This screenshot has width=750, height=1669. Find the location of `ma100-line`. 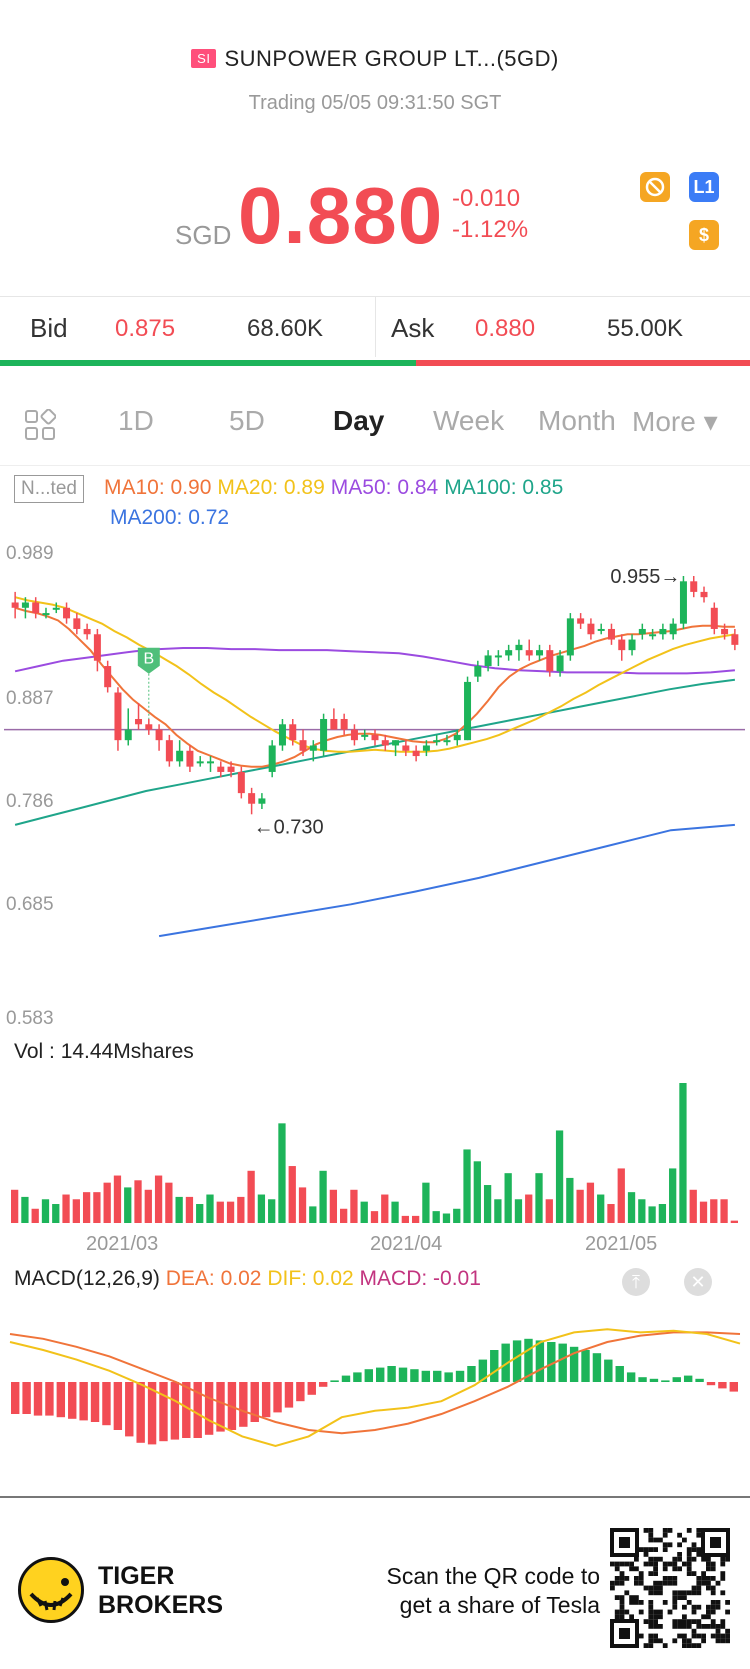

ma100-line is located at coordinates (375, 752).